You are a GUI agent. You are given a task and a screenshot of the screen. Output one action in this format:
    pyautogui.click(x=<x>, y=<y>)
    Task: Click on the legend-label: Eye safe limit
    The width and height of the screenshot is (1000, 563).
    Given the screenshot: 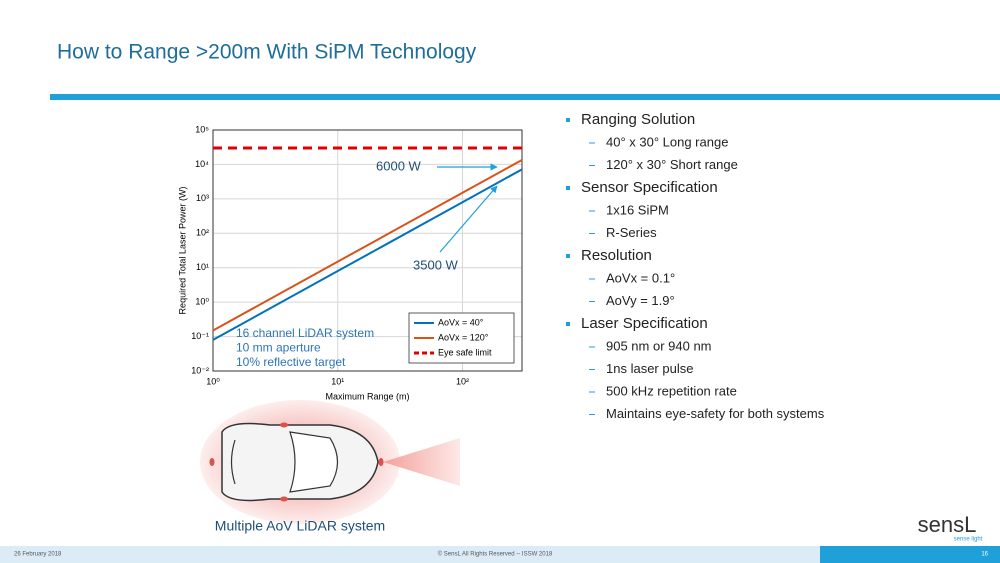 What is the action you would take?
    pyautogui.click(x=465, y=352)
    